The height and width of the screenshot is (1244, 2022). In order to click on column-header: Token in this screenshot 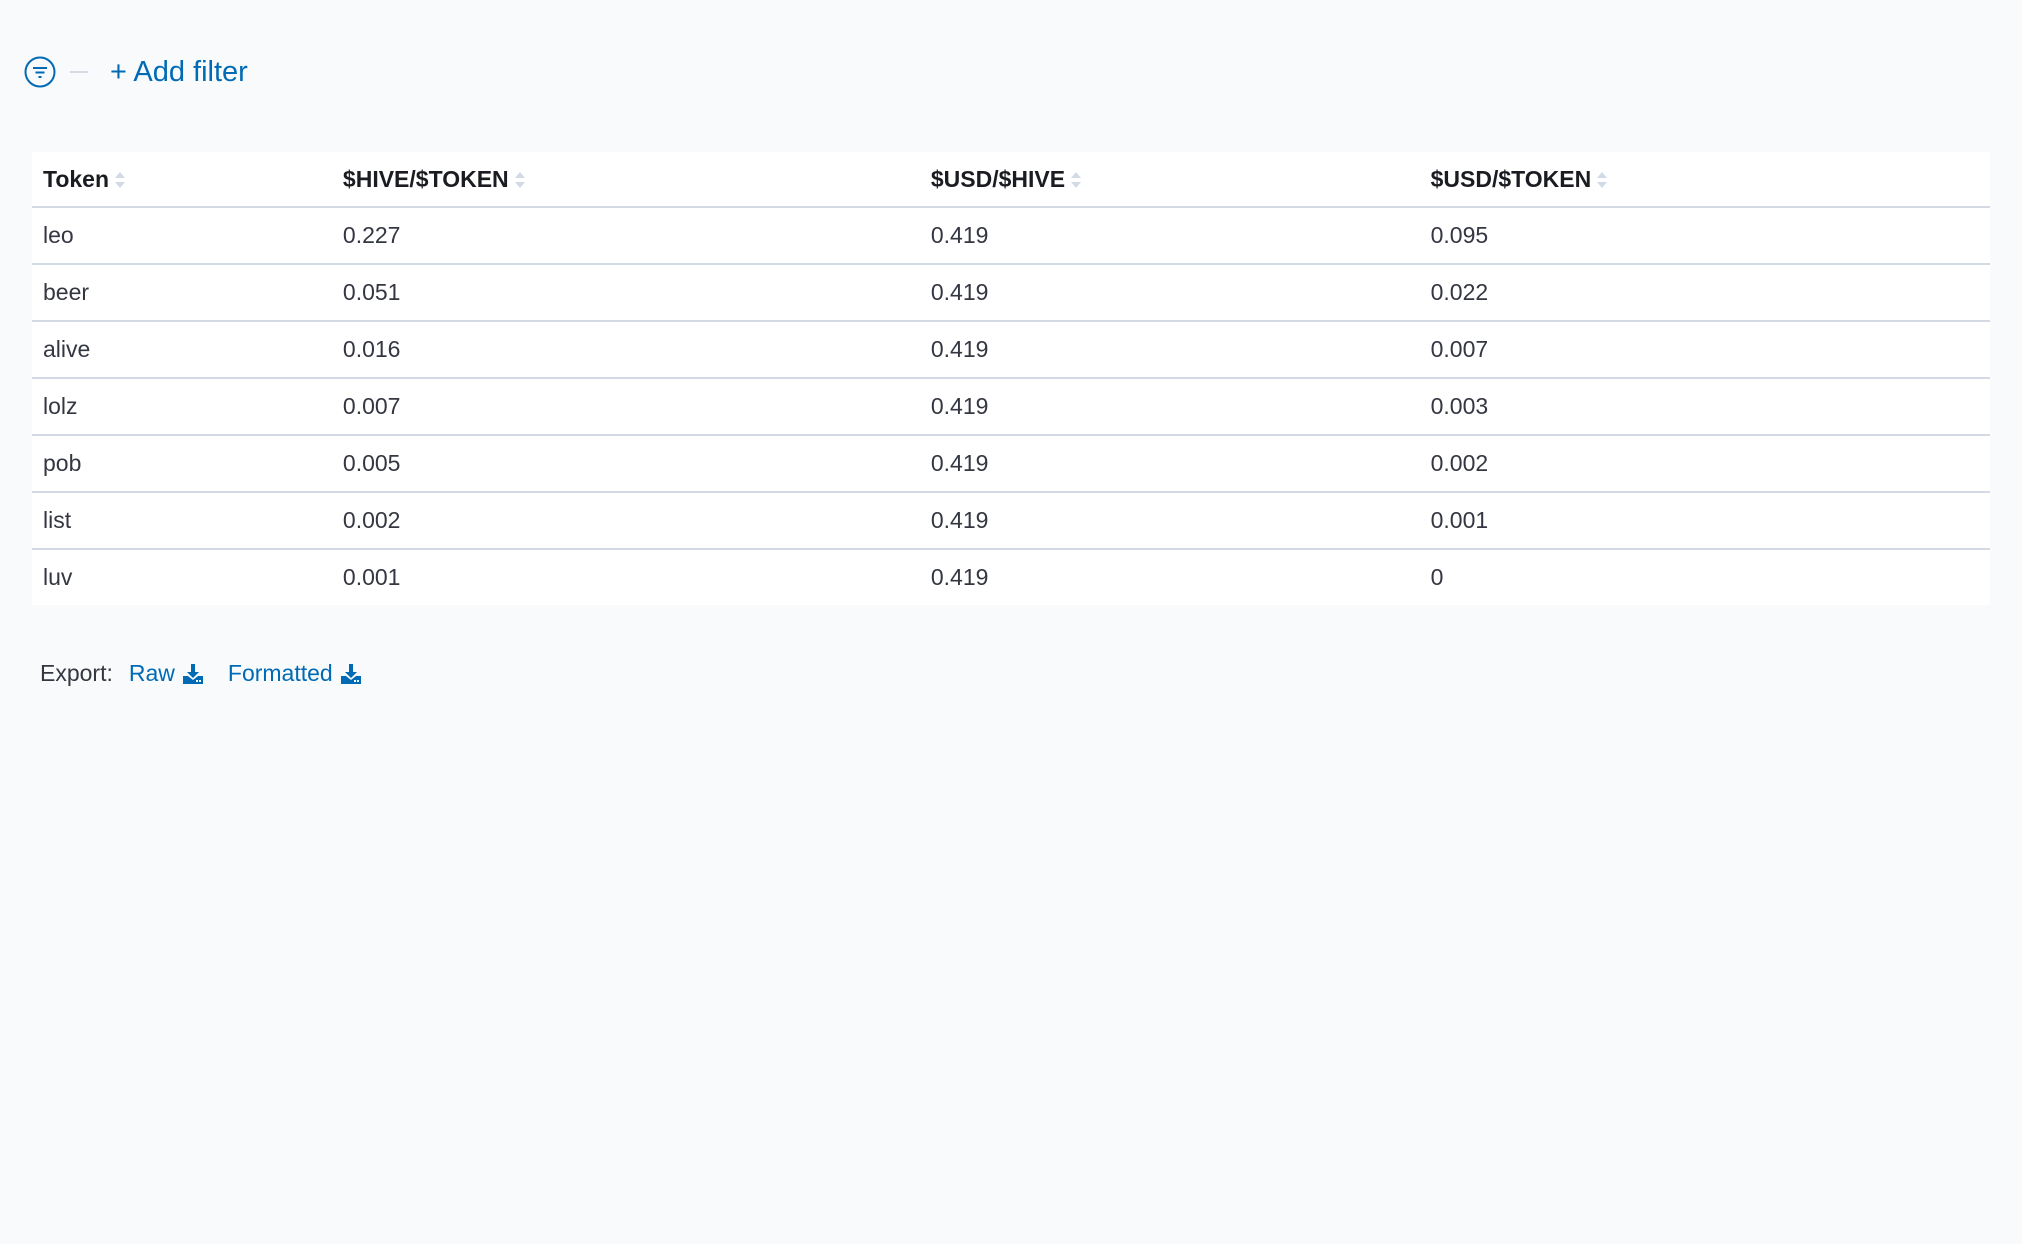, I will do `click(182, 180)`.